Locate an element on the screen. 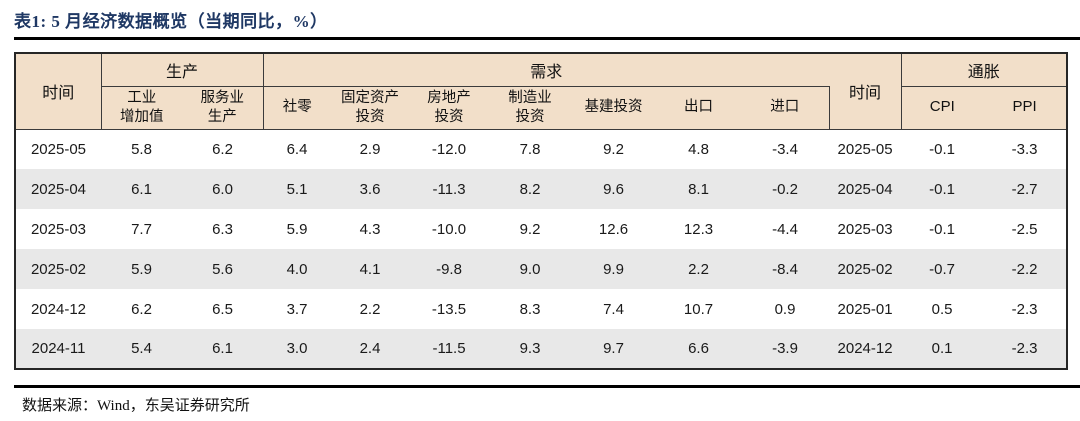  header-retail-sales: 社零 is located at coordinates (297, 108).